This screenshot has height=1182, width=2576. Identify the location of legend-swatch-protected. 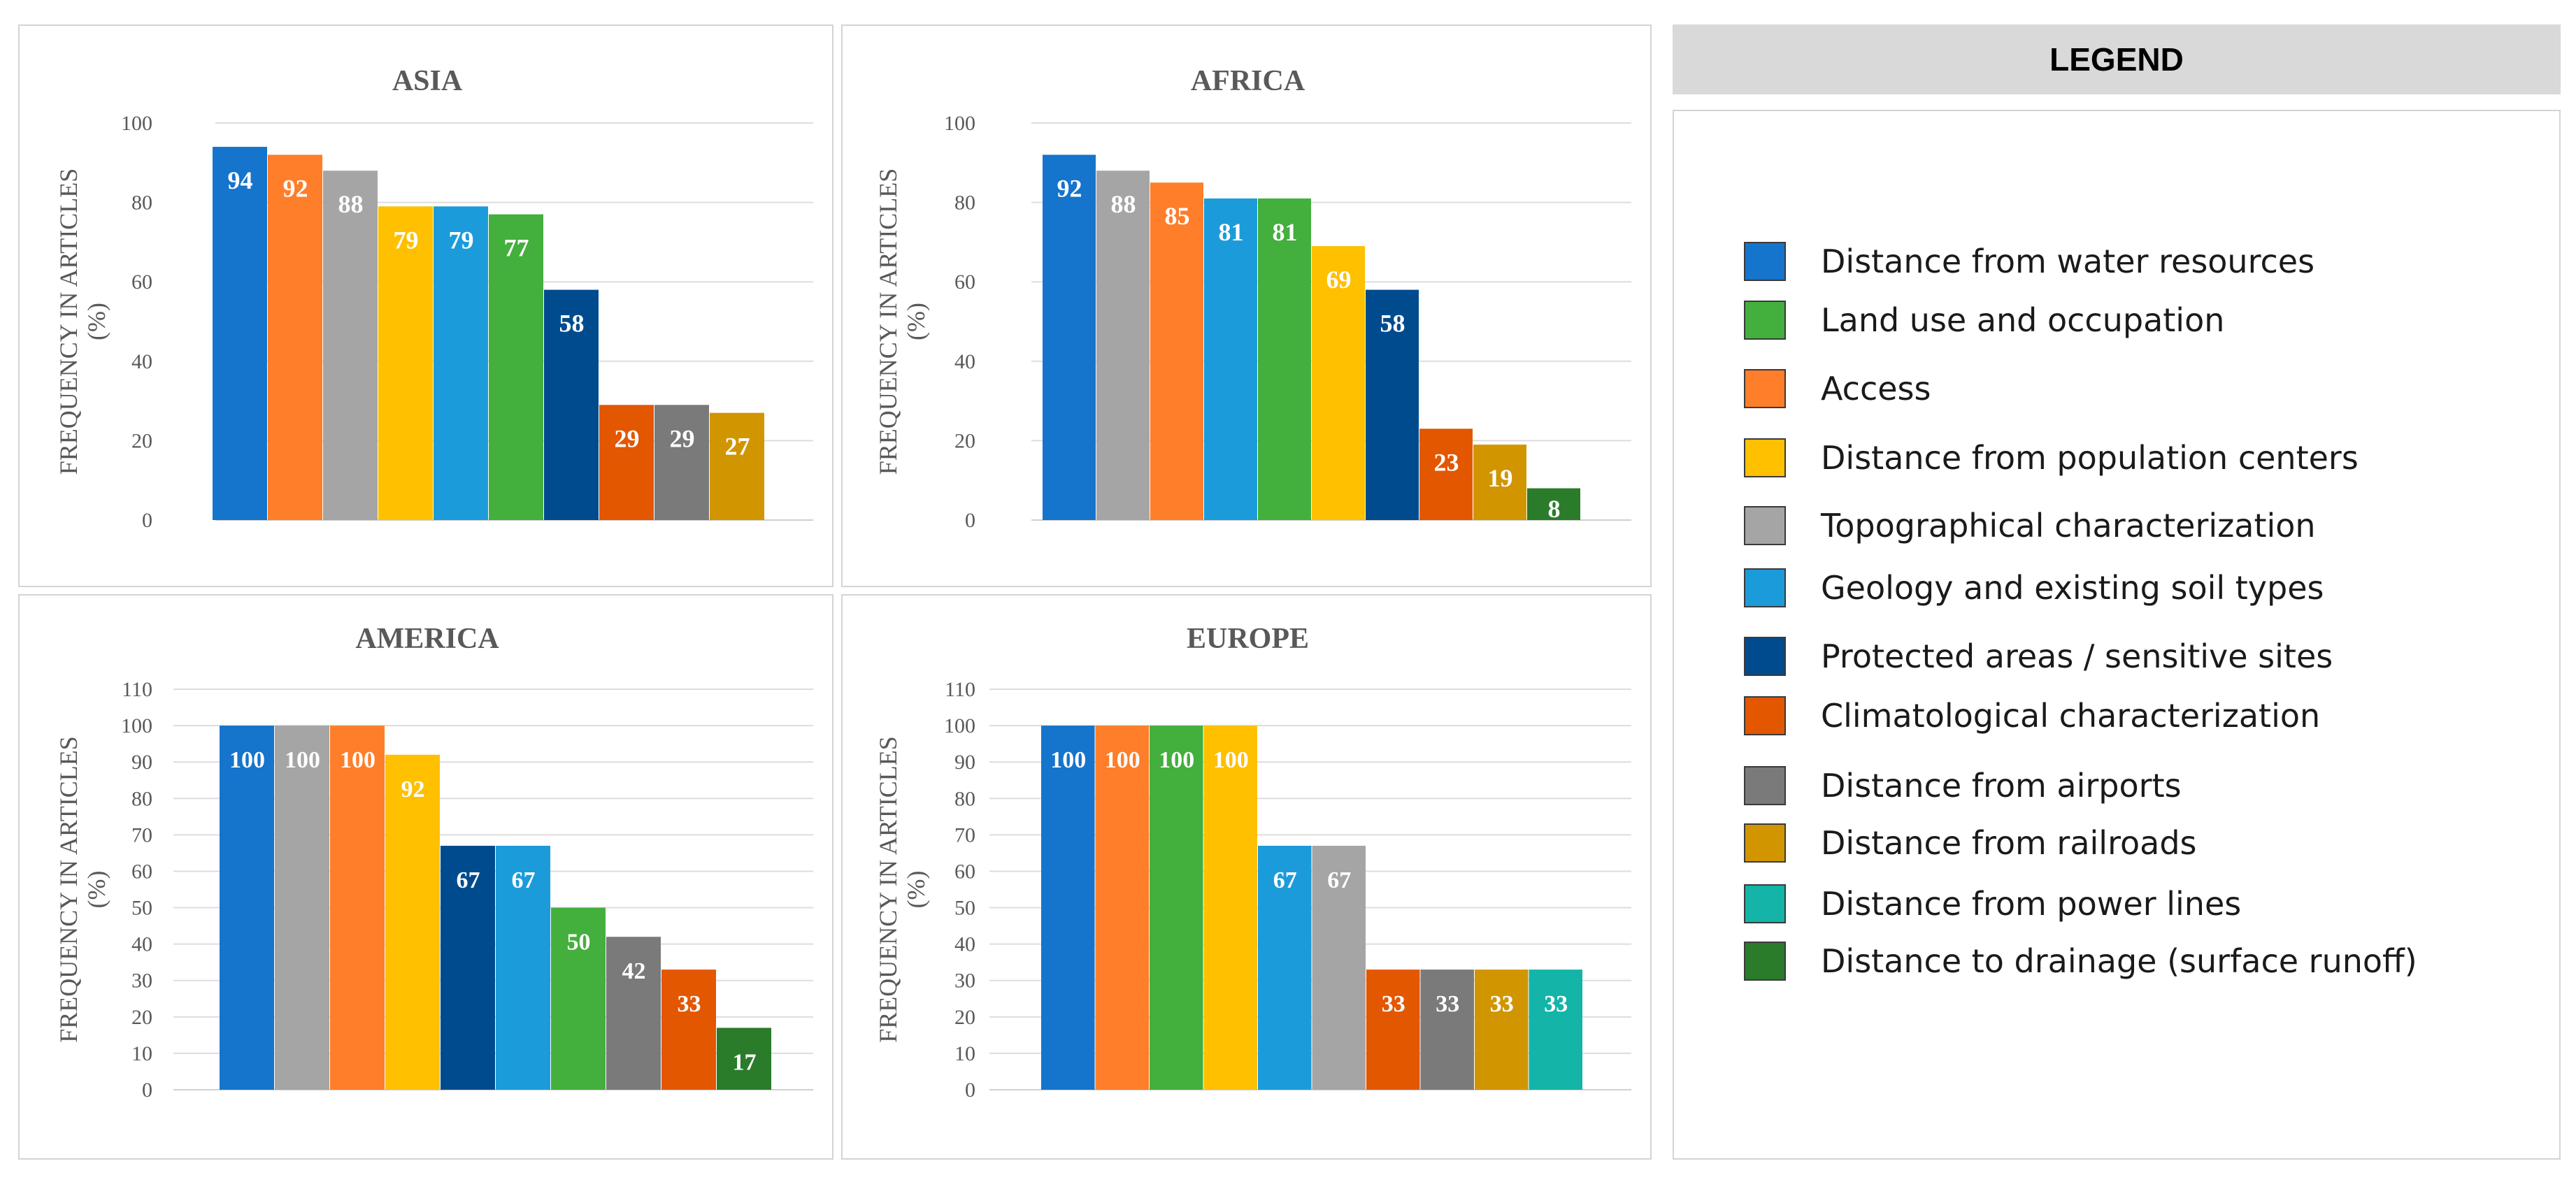
(1765, 656).